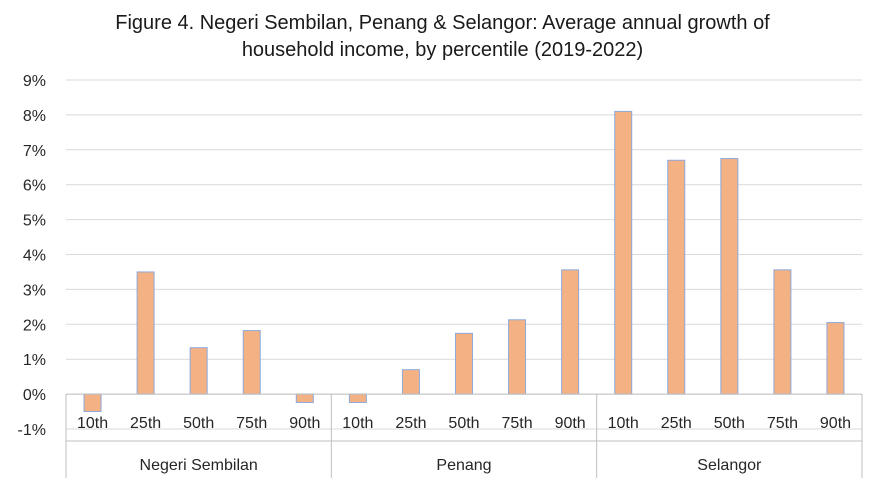 The width and height of the screenshot is (885, 493). I want to click on y-tick-label: 6%, so click(34, 186).